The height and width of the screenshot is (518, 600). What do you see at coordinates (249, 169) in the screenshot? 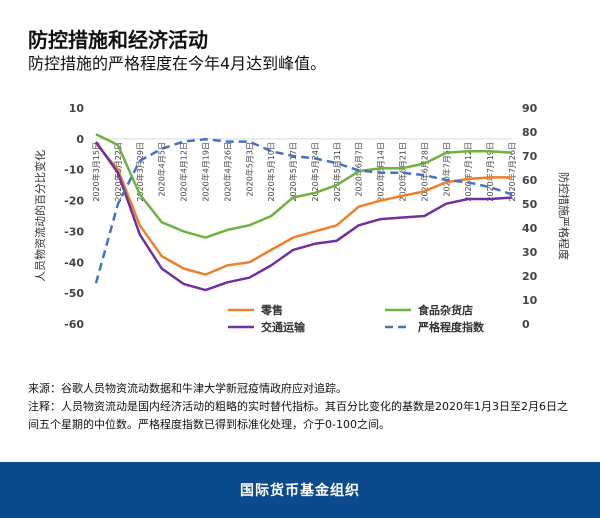
I see `x-tick-label: 2020年5月3日` at bounding box center [249, 169].